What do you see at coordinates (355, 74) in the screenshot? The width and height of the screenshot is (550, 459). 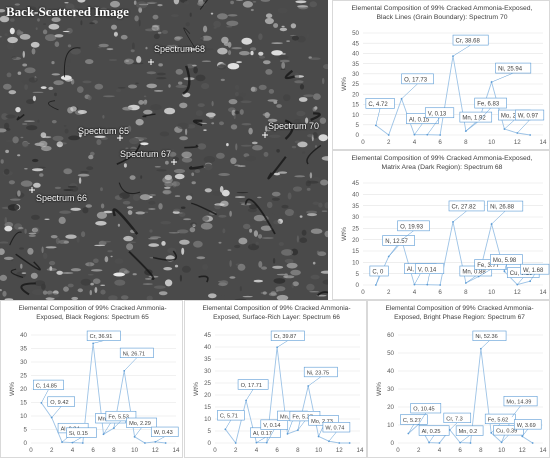 I see `y-tick-label: 30` at bounding box center [355, 74].